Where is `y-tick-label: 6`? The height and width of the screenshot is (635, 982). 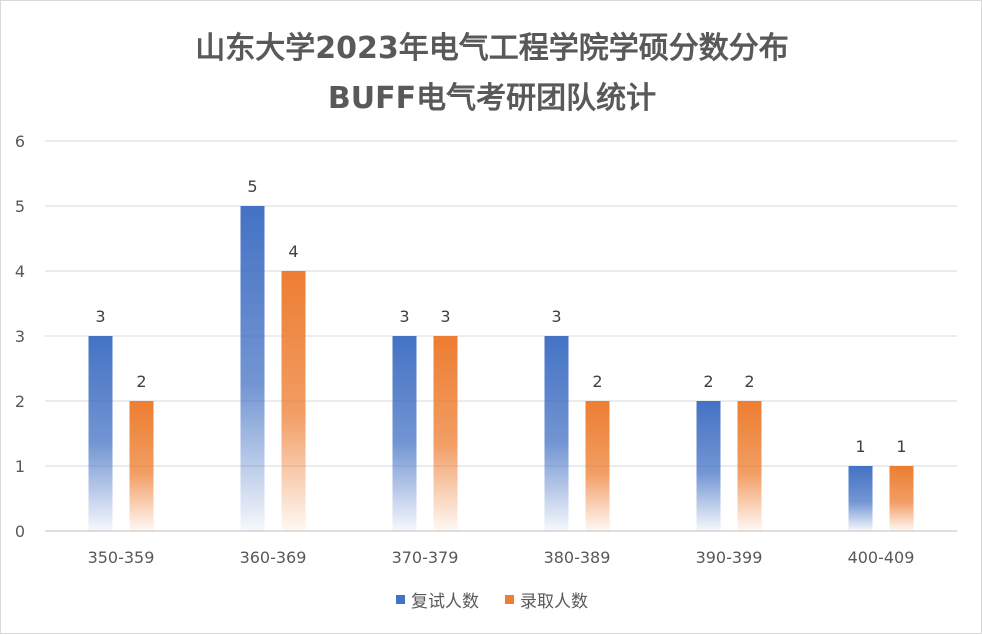 y-tick-label: 6 is located at coordinates (20, 141).